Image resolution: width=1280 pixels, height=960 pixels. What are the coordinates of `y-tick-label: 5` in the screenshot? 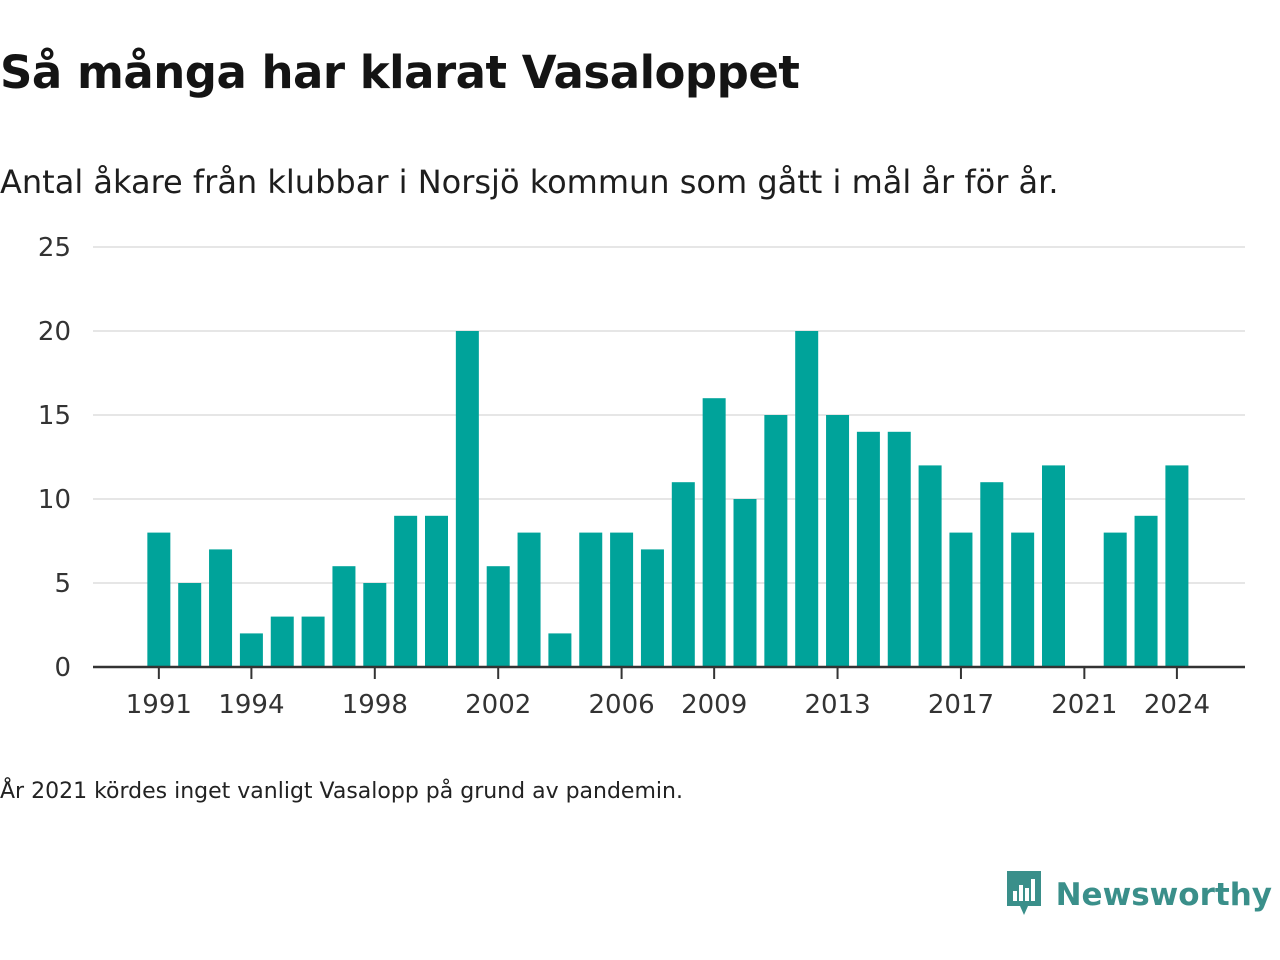 It's located at (62, 584).